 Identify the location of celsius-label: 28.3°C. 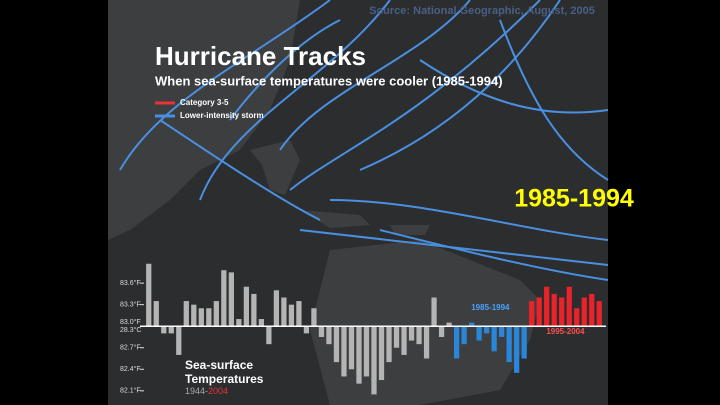
(130, 330).